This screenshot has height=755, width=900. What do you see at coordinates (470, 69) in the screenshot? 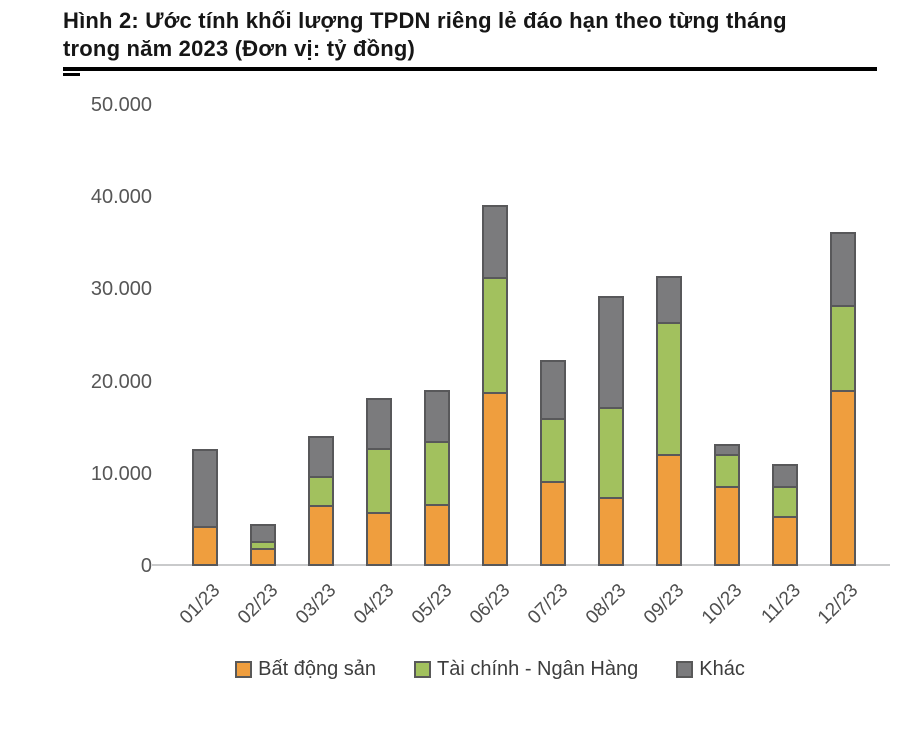
I see `title-rule` at bounding box center [470, 69].